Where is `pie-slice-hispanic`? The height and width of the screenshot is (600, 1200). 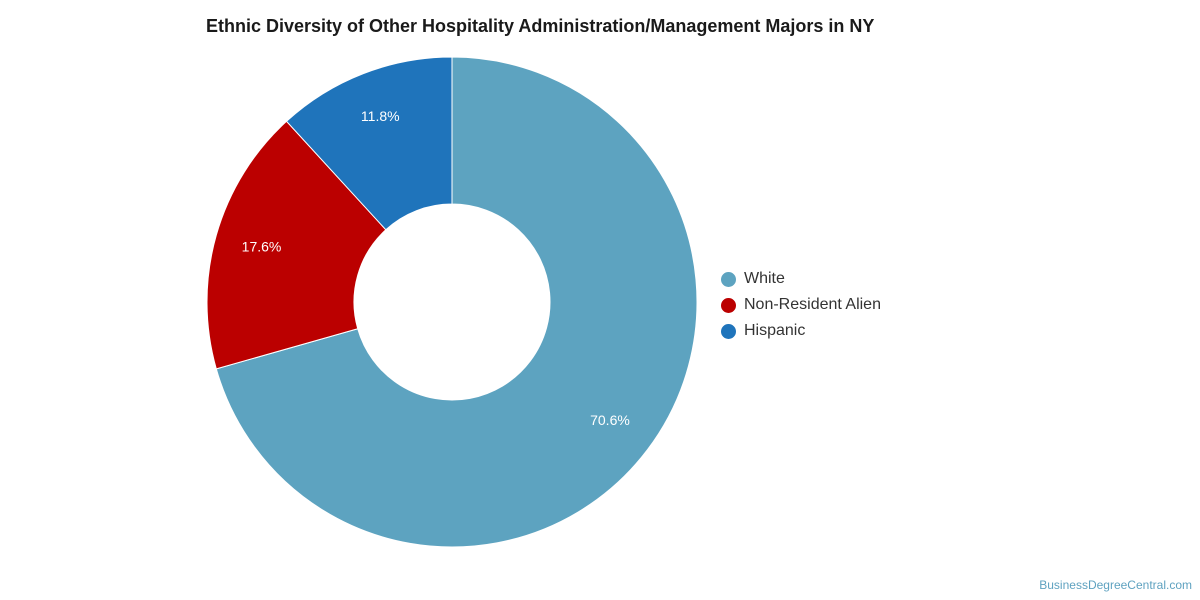 pie-slice-hispanic is located at coordinates (369, 143).